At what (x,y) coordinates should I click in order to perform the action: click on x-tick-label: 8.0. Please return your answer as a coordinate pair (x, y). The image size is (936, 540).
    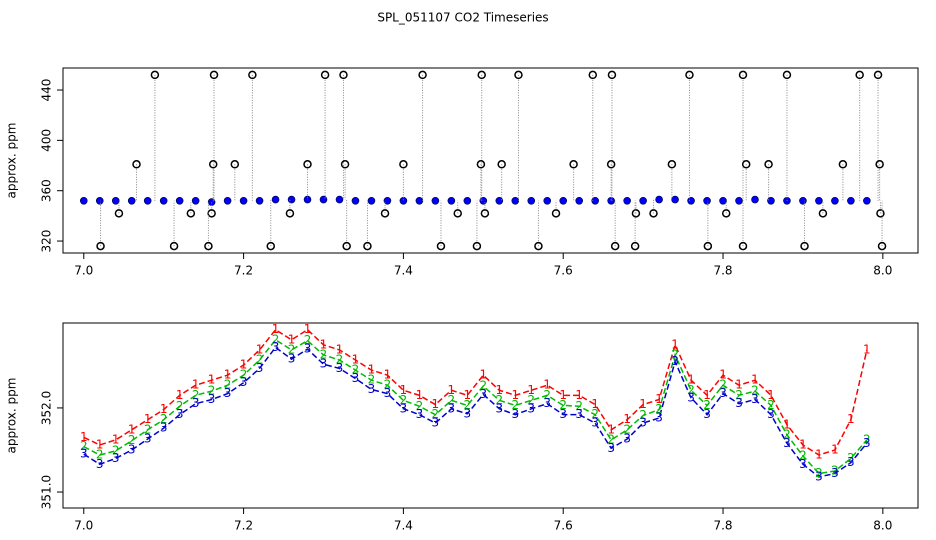
    Looking at the image, I should click on (882, 526).